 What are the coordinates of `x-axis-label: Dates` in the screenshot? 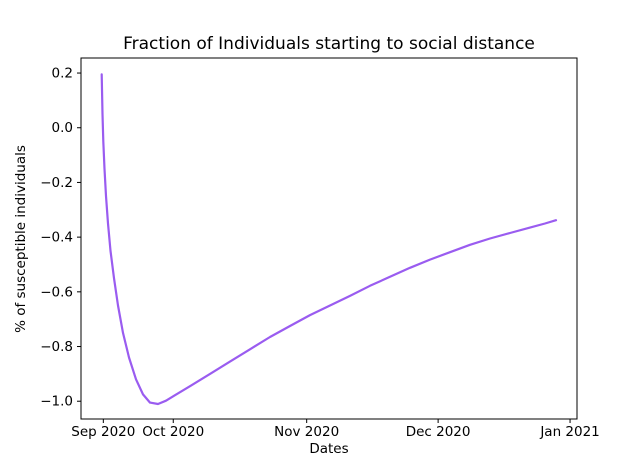 It's located at (329, 449).